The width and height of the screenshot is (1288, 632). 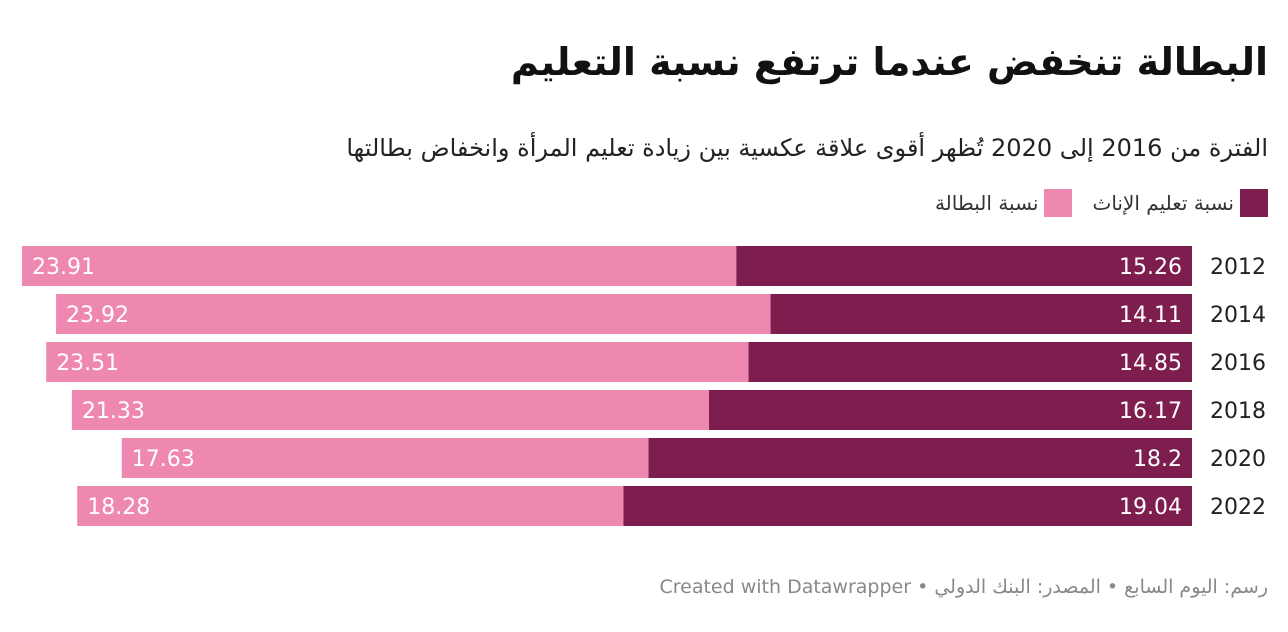 I want to click on bar-education-2012, so click(x=964, y=266).